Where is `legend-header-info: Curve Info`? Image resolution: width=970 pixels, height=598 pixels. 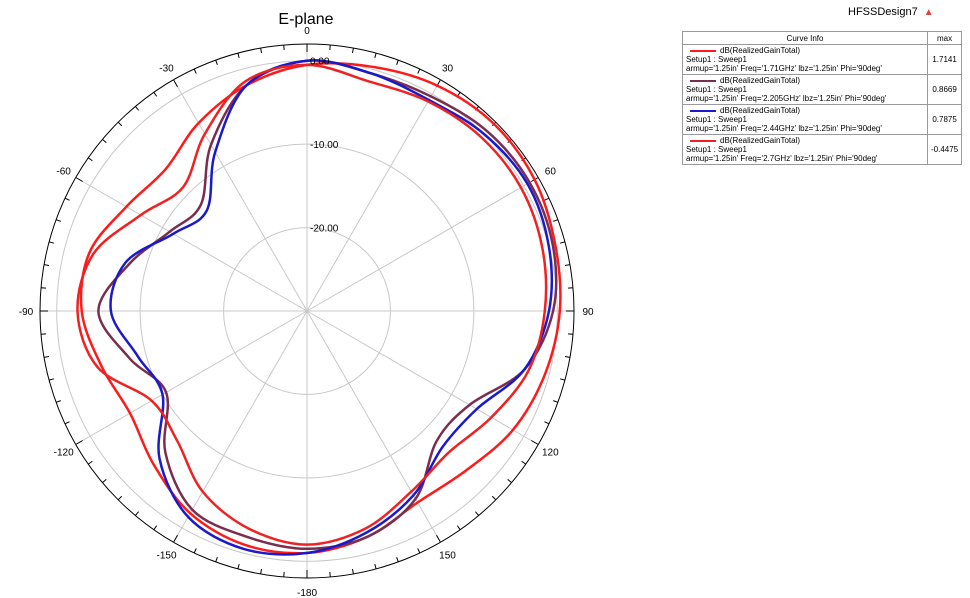
legend-header-info: Curve Info is located at coordinates (805, 38).